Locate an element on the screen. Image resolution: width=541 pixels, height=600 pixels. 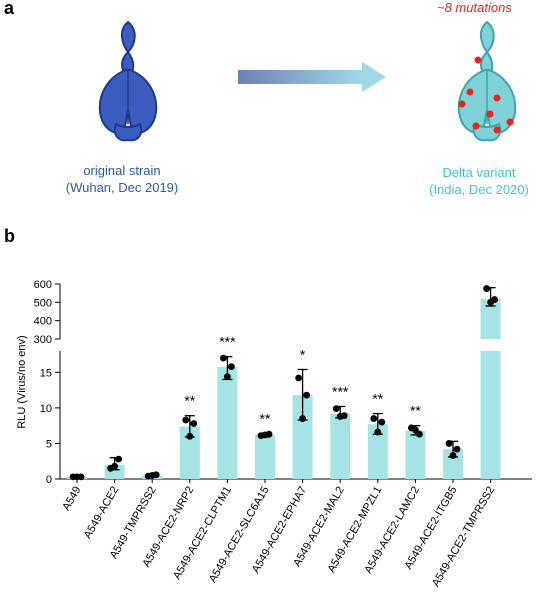
gradient-arrow-icon is located at coordinates (312, 77).